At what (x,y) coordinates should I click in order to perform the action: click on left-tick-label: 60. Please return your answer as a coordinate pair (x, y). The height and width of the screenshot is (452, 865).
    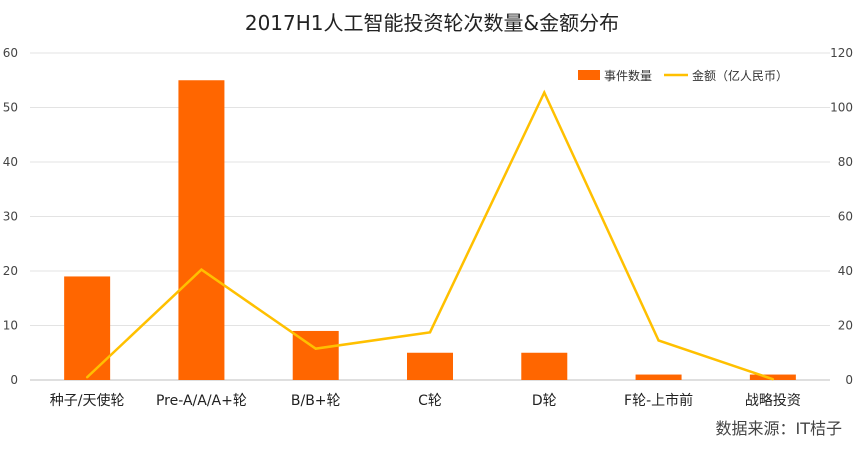
    Looking at the image, I should click on (10, 53).